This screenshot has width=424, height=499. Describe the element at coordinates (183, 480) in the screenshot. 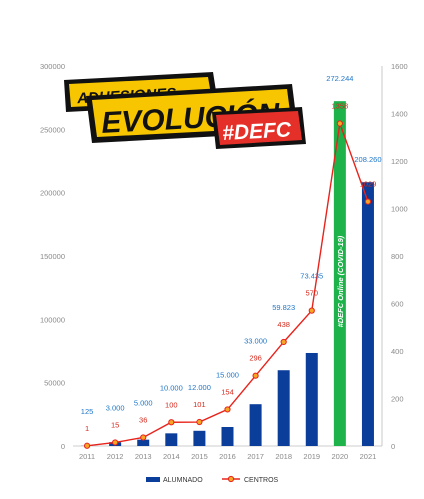

I see `legend-label-alumnado: ALUMNADO` at that location.